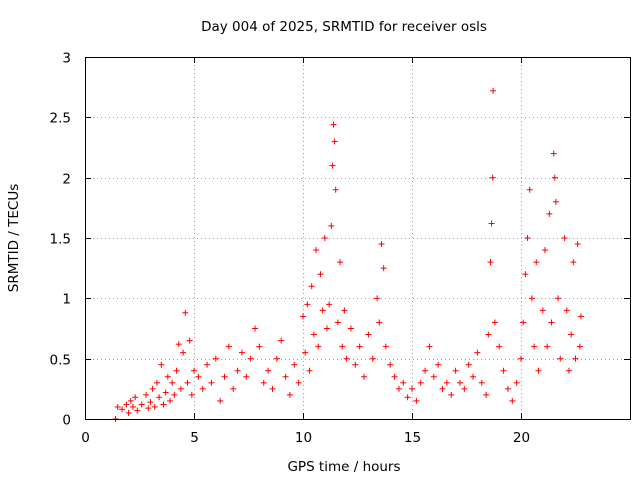 The image size is (640, 480). Describe the element at coordinates (412, 438) in the screenshot. I see `x-tick-label: 15` at that location.